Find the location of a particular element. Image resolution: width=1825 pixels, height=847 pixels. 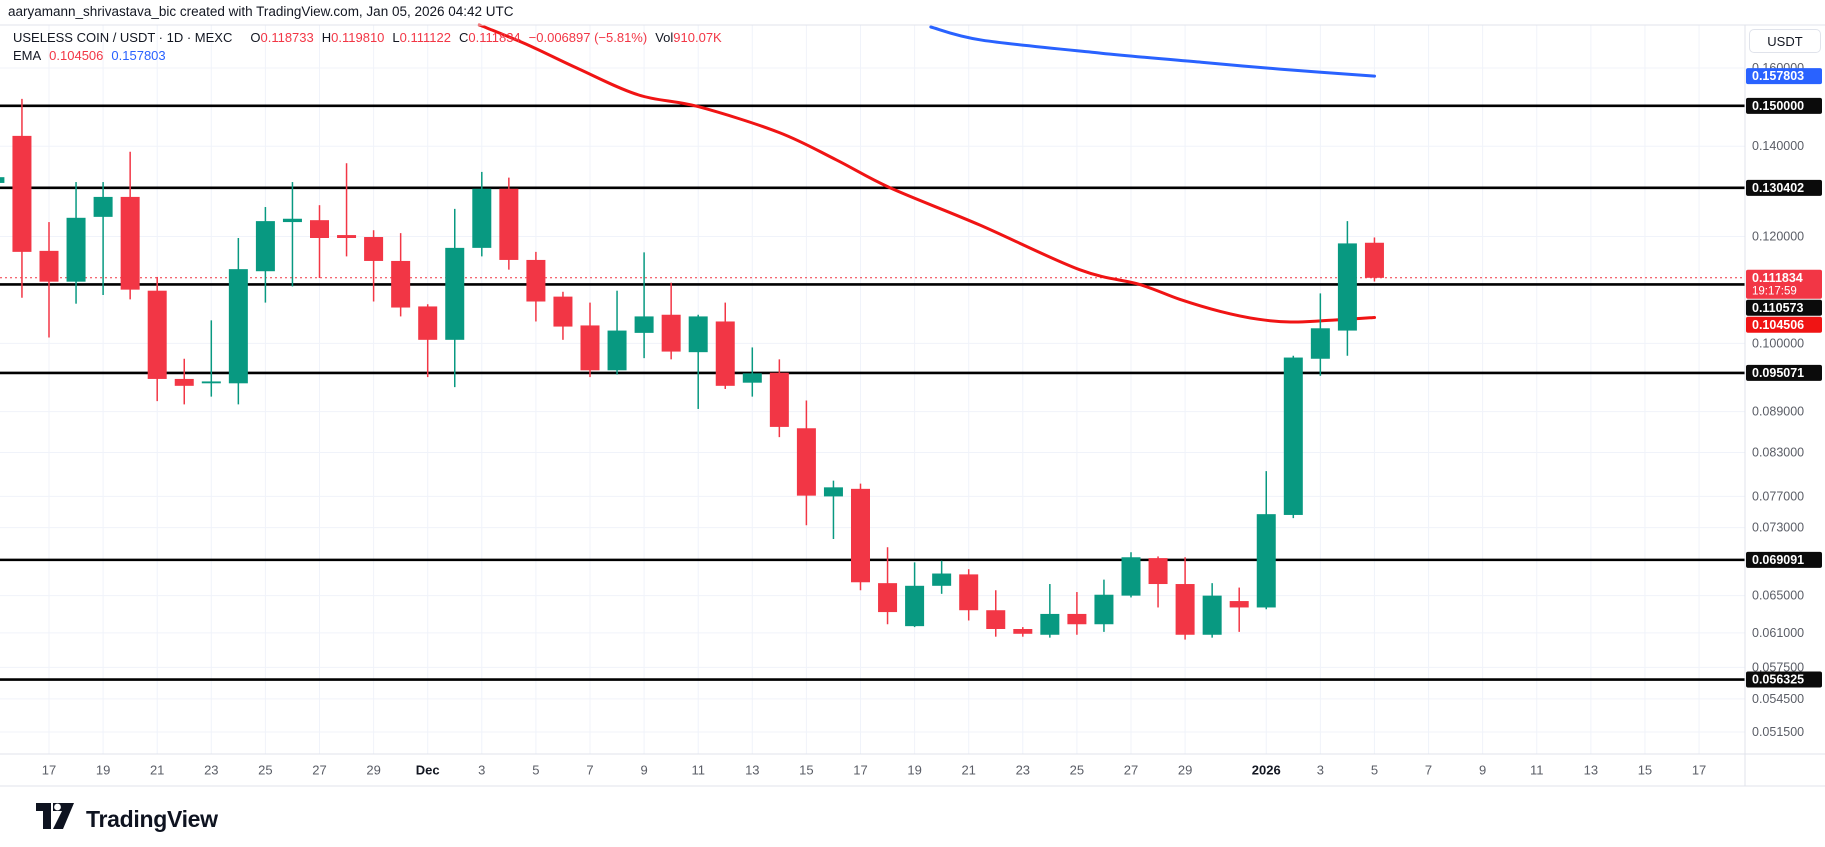

legend-ema-row: EMA 0.104506 0.157803 is located at coordinates (367, 56).